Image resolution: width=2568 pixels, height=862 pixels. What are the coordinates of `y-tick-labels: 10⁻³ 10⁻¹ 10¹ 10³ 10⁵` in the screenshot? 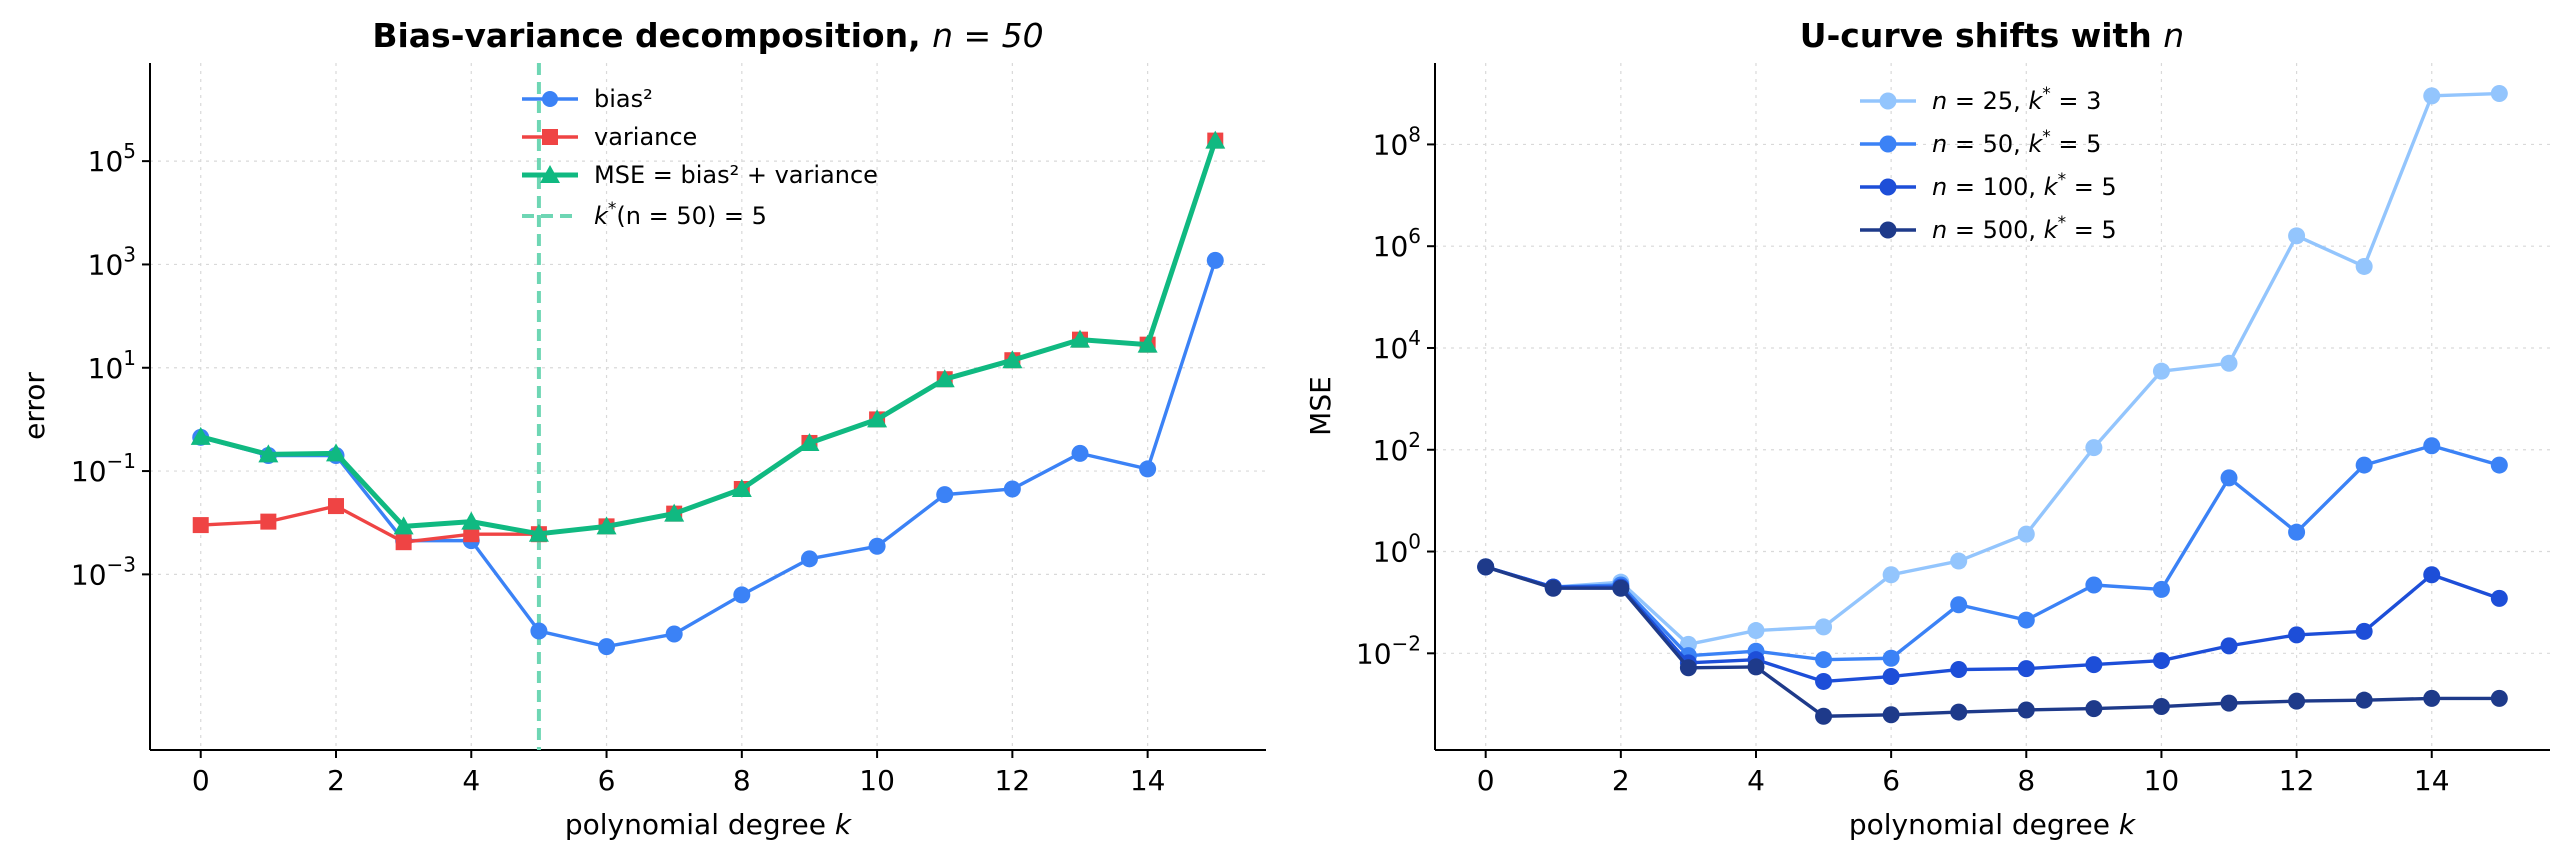 It's located at (110, 365).